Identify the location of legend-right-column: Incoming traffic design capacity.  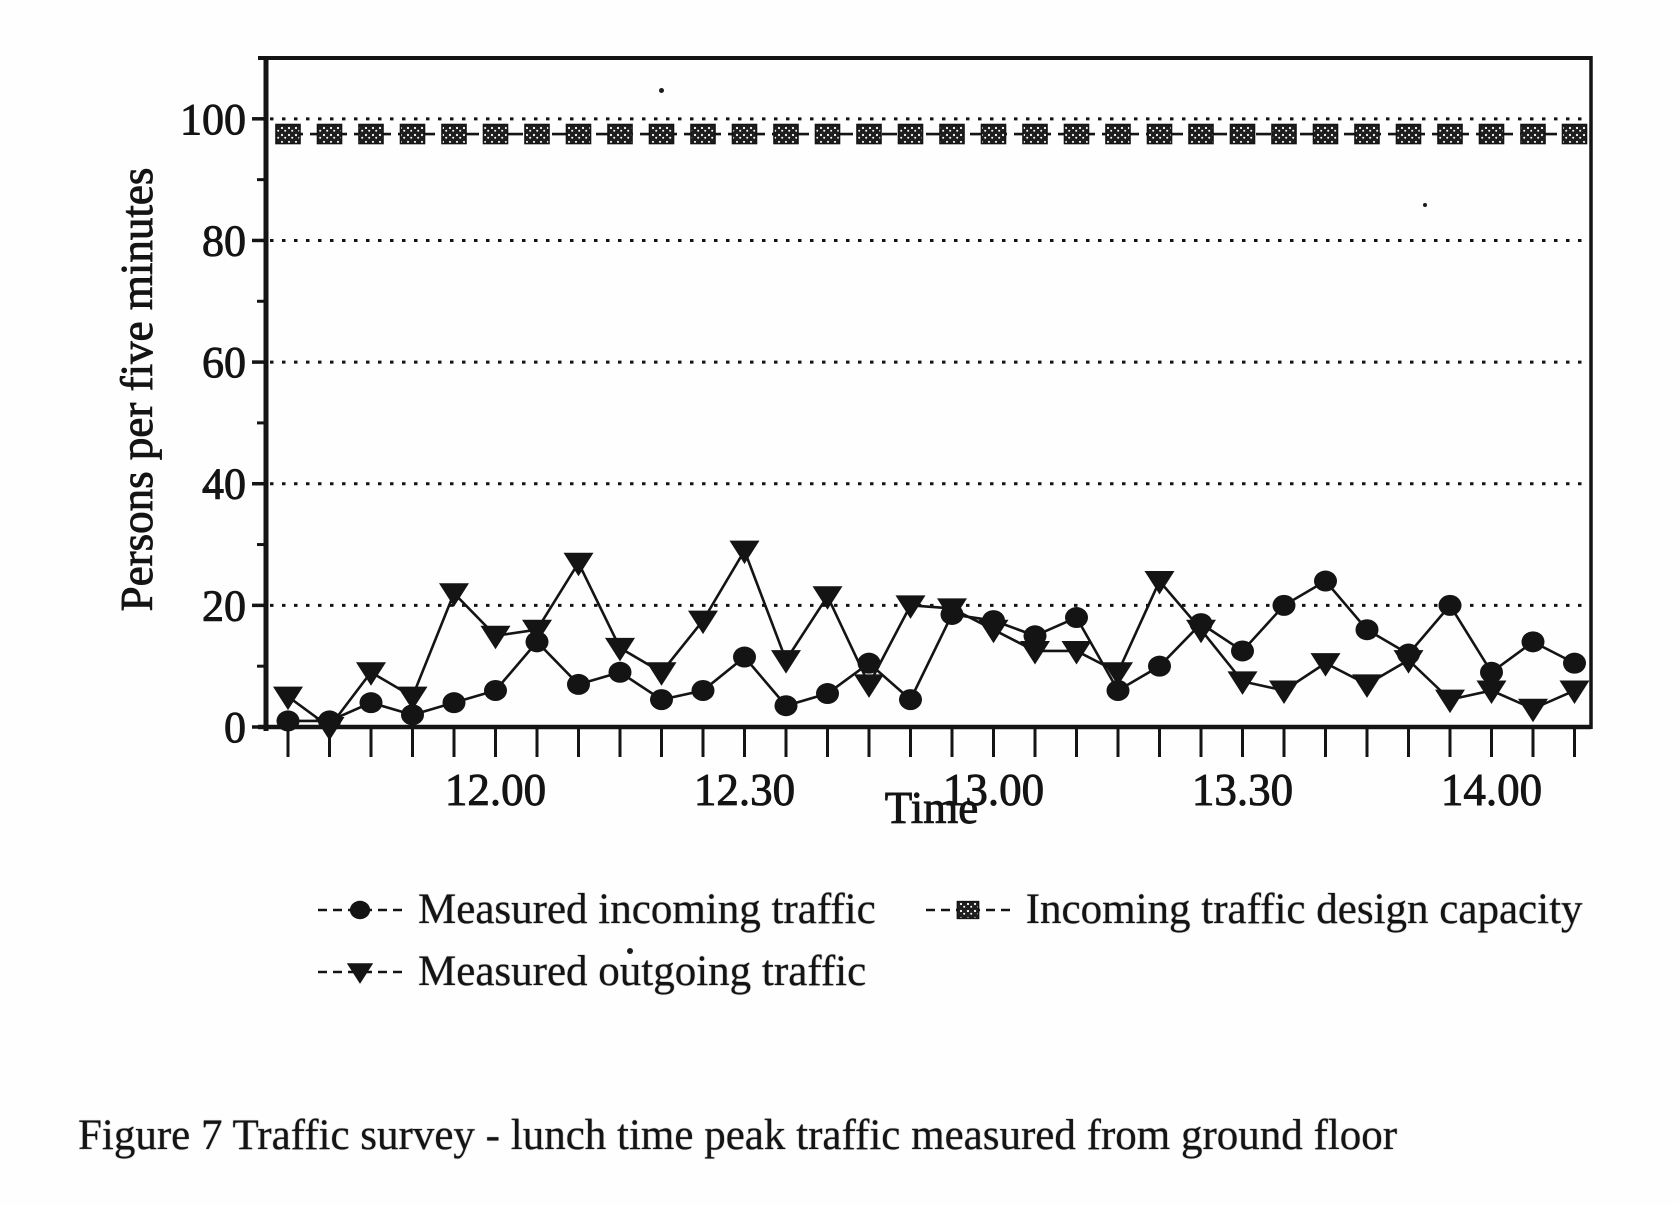
(1253, 910).